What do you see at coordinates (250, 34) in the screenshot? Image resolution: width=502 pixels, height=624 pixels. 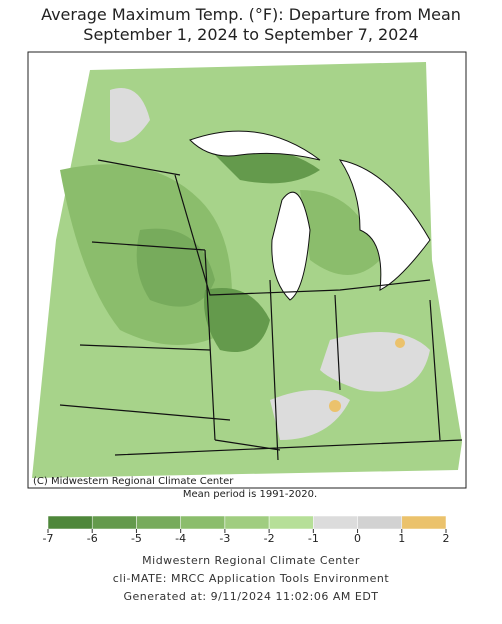 I see `subtitle: September 1, 2024 to September 7, 2024` at bounding box center [250, 34].